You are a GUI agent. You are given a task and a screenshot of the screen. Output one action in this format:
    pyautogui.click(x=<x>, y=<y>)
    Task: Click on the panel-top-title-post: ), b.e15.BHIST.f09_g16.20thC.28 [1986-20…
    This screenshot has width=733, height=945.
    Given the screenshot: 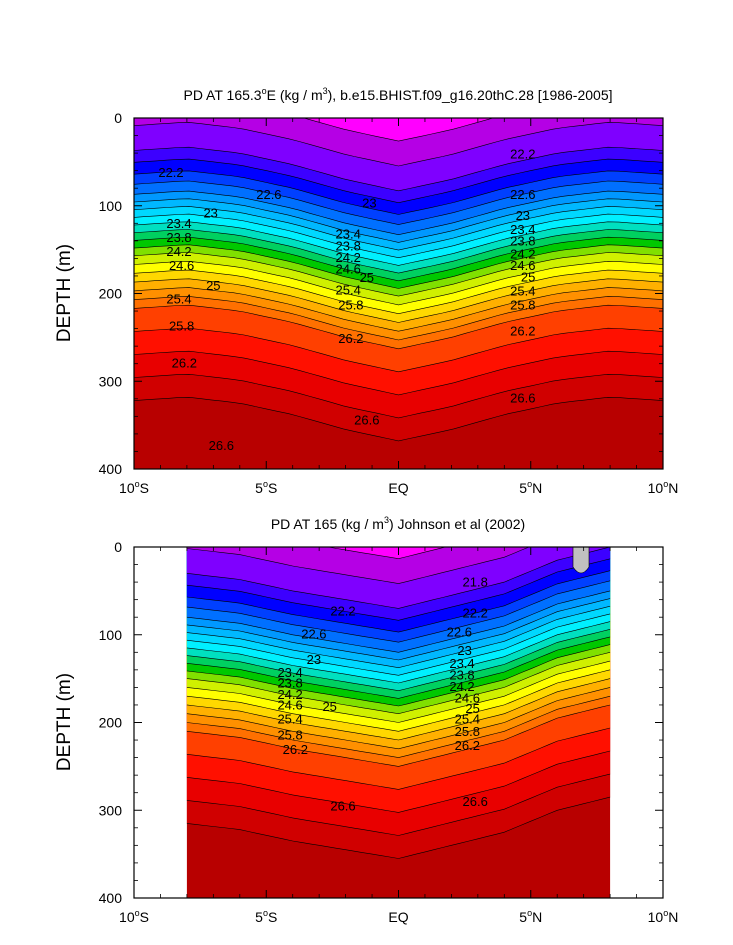 What is the action you would take?
    pyautogui.click(x=470, y=95)
    